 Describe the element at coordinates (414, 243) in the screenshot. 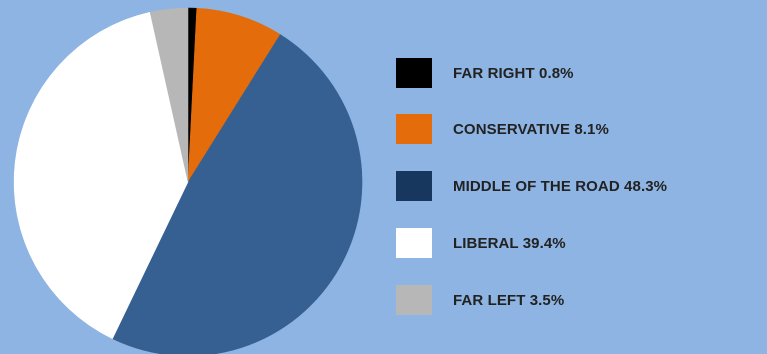

I see `legend-swatch-liberal` at that location.